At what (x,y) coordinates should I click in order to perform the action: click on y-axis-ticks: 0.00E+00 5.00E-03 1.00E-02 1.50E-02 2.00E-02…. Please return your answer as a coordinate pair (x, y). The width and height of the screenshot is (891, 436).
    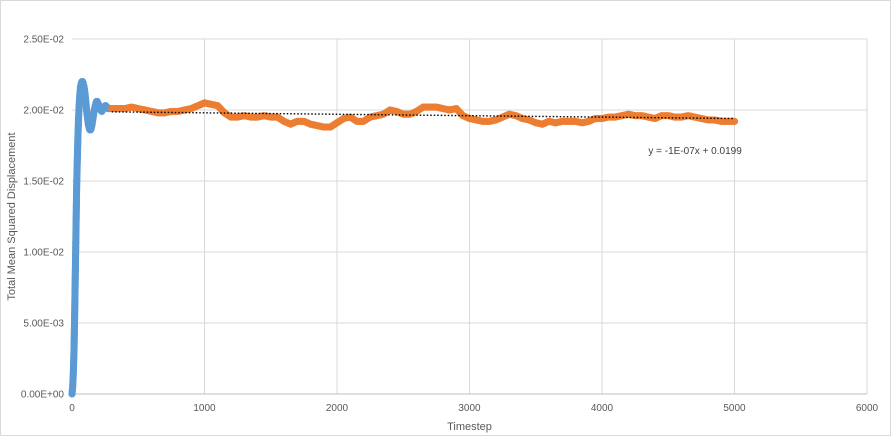
    Looking at the image, I should click on (43, 218).